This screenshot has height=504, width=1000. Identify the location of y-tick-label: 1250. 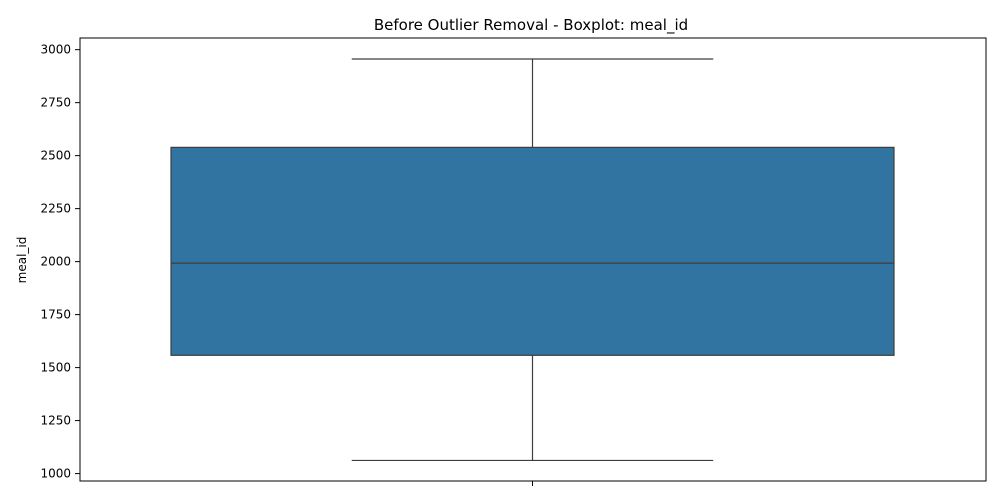
(55, 421).